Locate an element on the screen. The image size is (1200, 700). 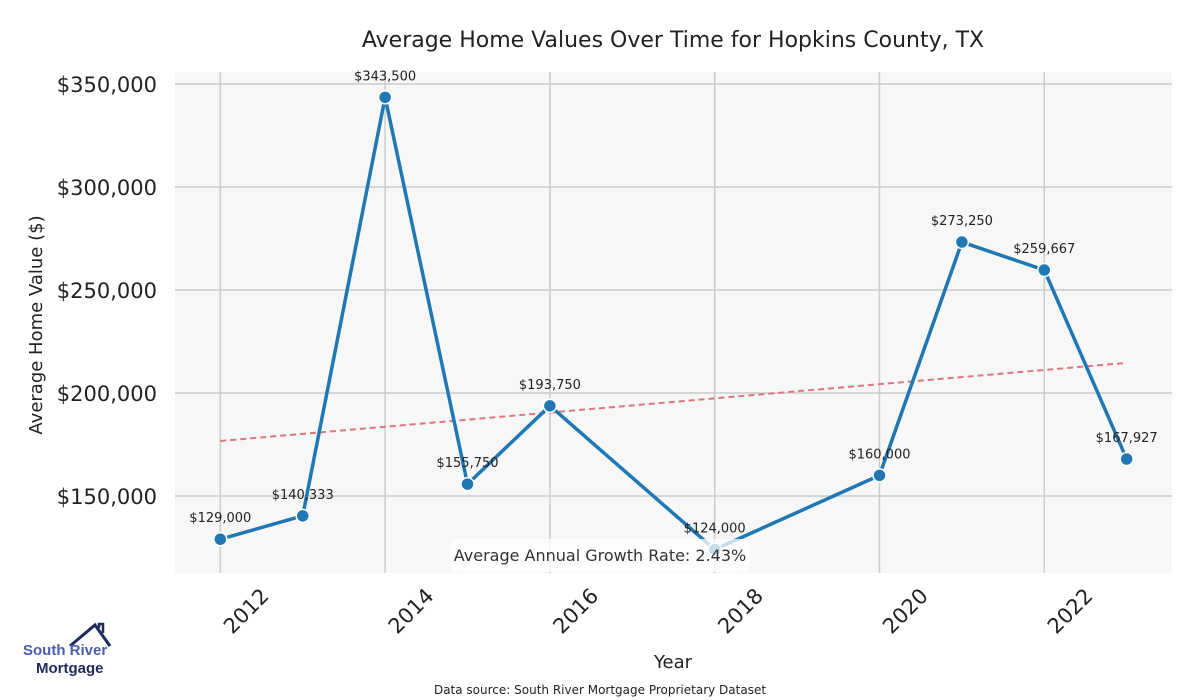
y-tick-label: $200,000 is located at coordinates (107, 394).